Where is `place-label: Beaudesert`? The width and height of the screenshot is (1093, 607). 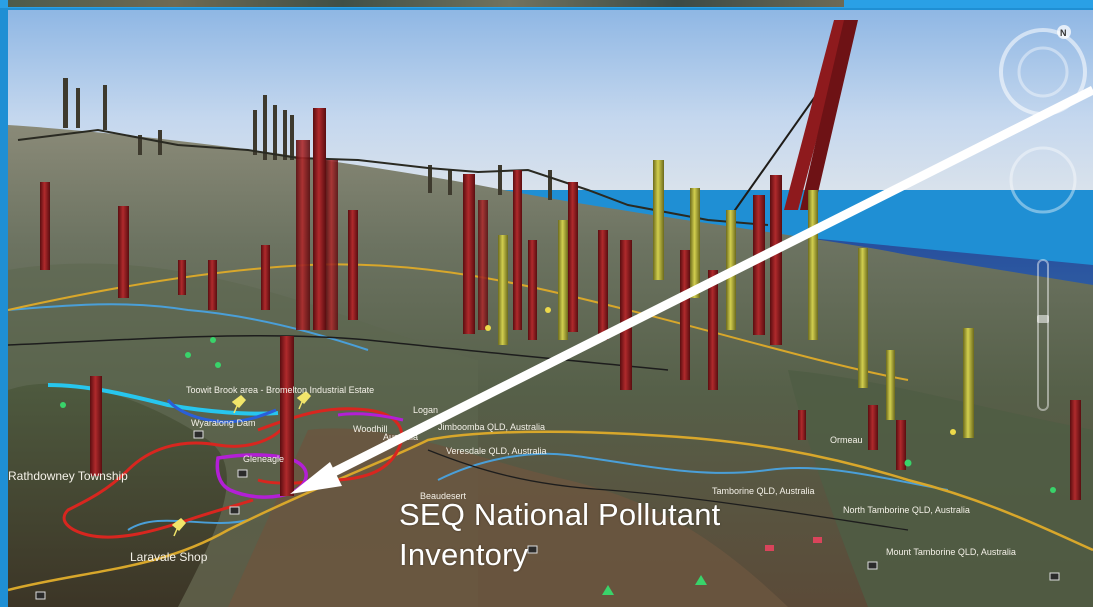 place-label: Beaudesert is located at coordinates (443, 496).